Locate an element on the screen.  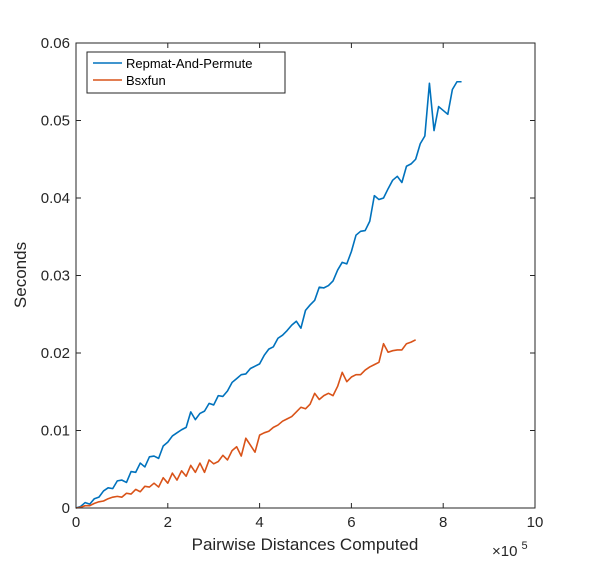
x-axis-exponent-base: ×10 is located at coordinates (504, 551).